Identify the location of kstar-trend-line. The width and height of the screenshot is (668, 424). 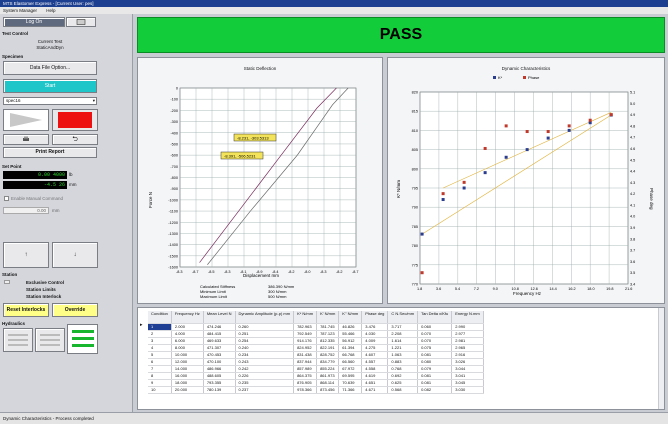
(516, 174).